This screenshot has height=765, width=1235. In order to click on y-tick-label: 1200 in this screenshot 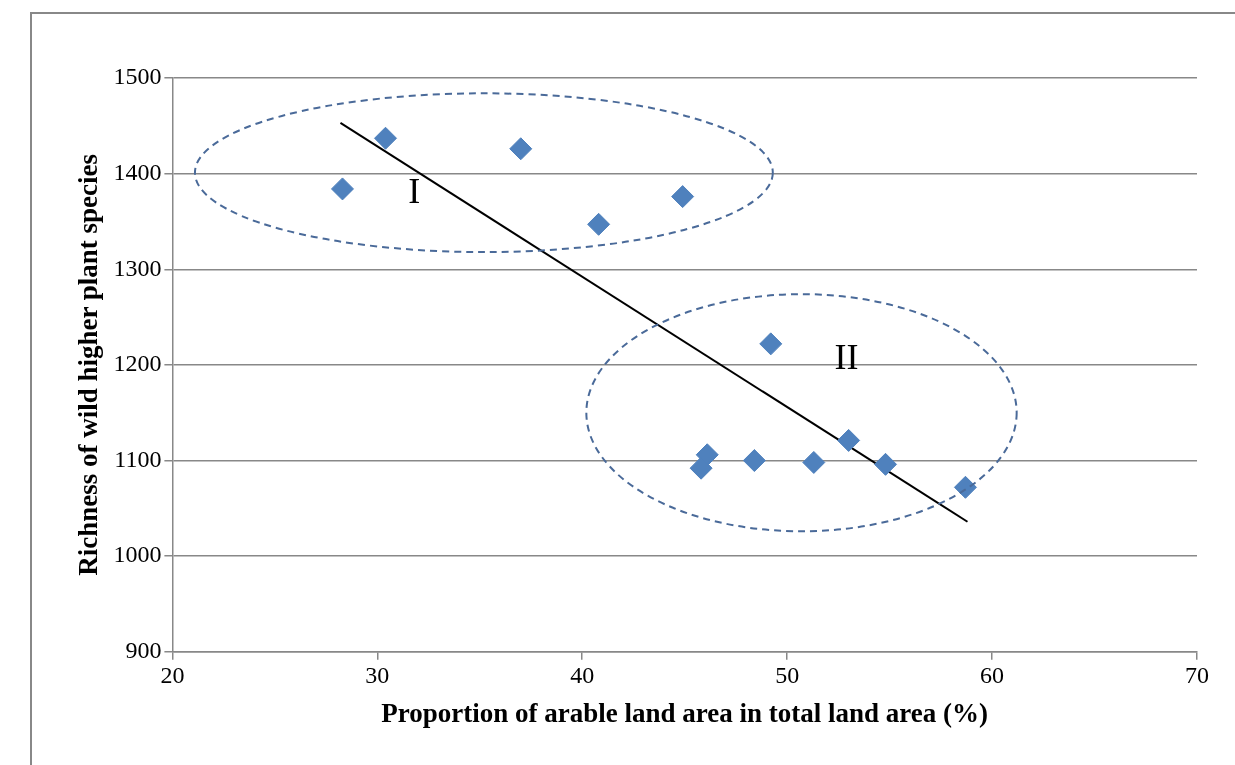, I will do `click(137, 363)`.